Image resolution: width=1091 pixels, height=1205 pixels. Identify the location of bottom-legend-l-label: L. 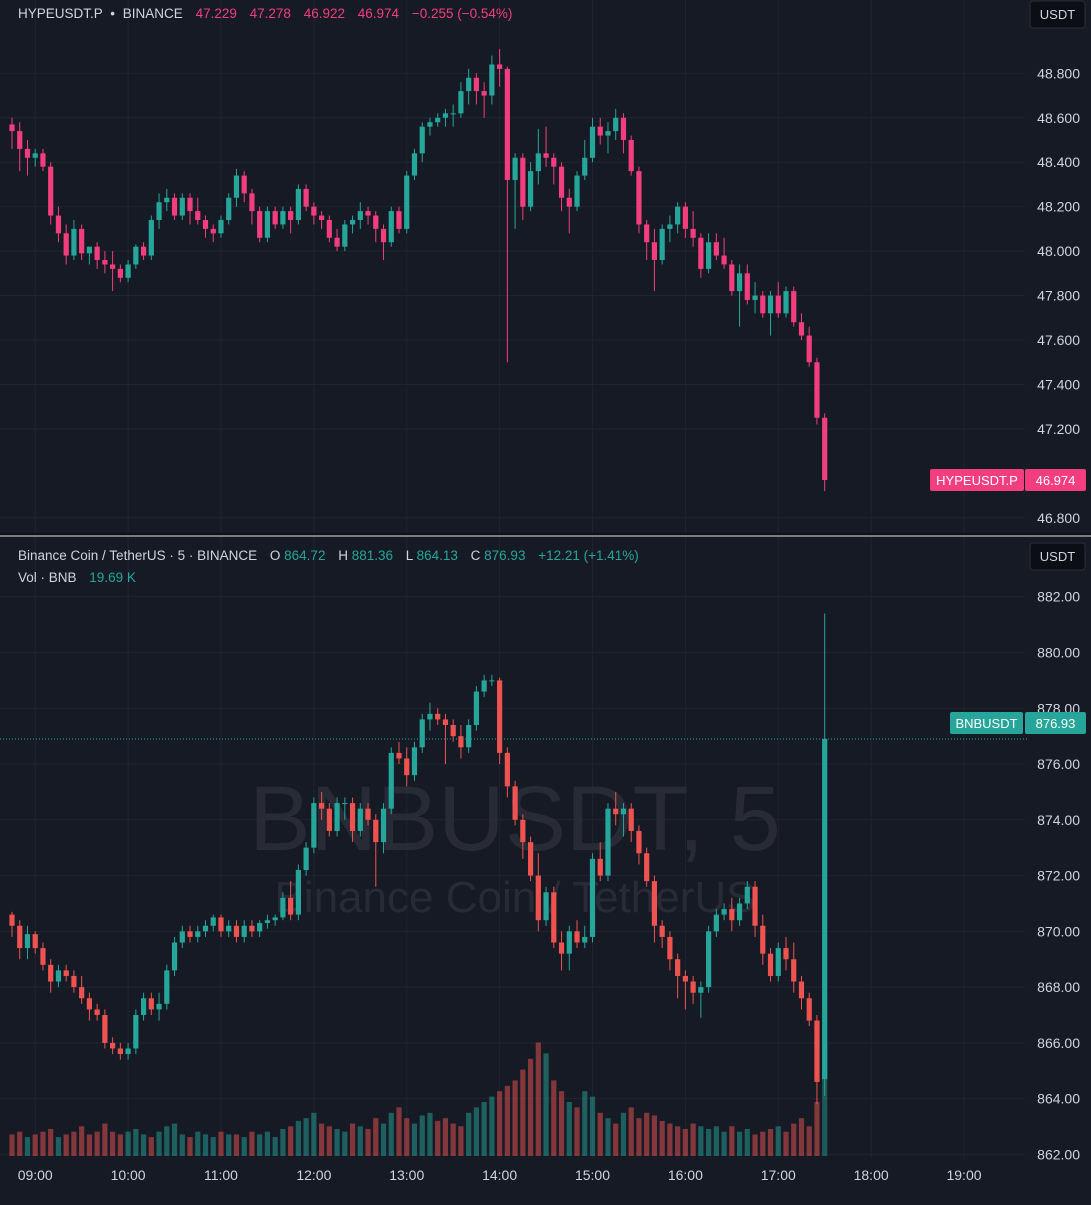
(410, 555).